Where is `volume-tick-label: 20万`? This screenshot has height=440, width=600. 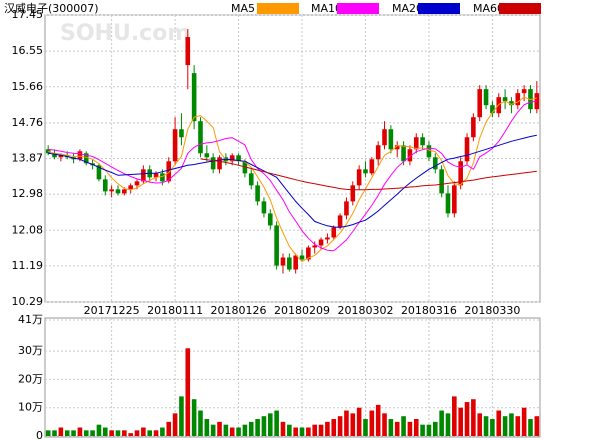
volume-tick-label: 20万 is located at coordinates (30, 378).